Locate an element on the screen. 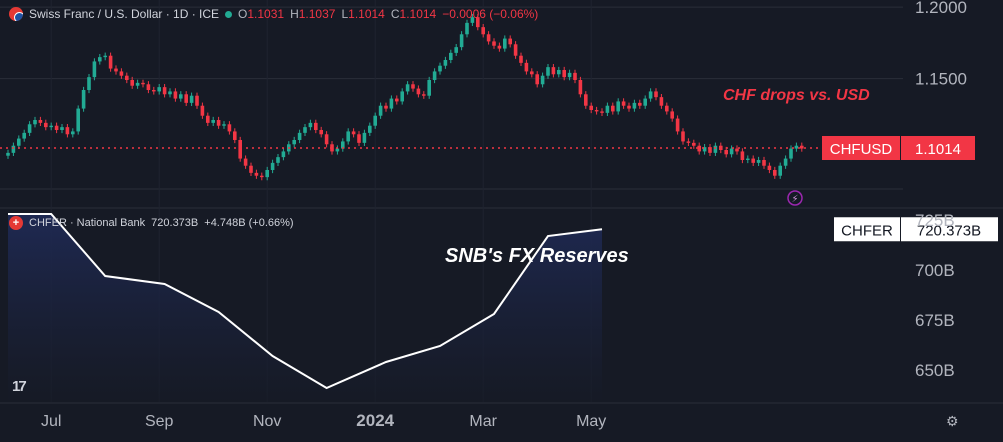 The height and width of the screenshot is (442, 1003). last-price-name-box is located at coordinates (861, 148).